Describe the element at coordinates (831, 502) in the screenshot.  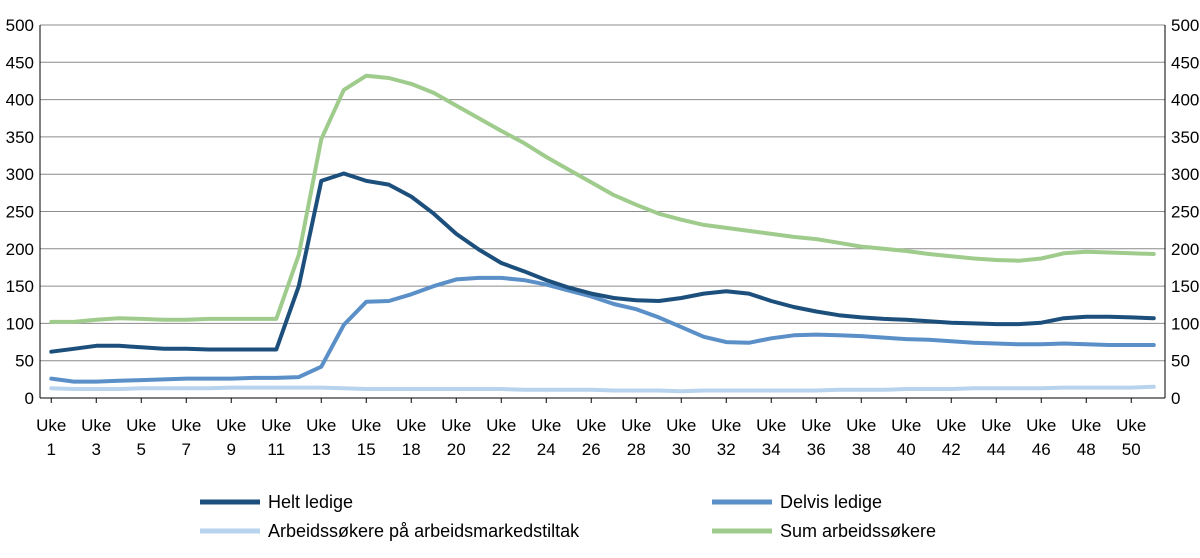
I see `legend-label: Delvis ledige` at that location.